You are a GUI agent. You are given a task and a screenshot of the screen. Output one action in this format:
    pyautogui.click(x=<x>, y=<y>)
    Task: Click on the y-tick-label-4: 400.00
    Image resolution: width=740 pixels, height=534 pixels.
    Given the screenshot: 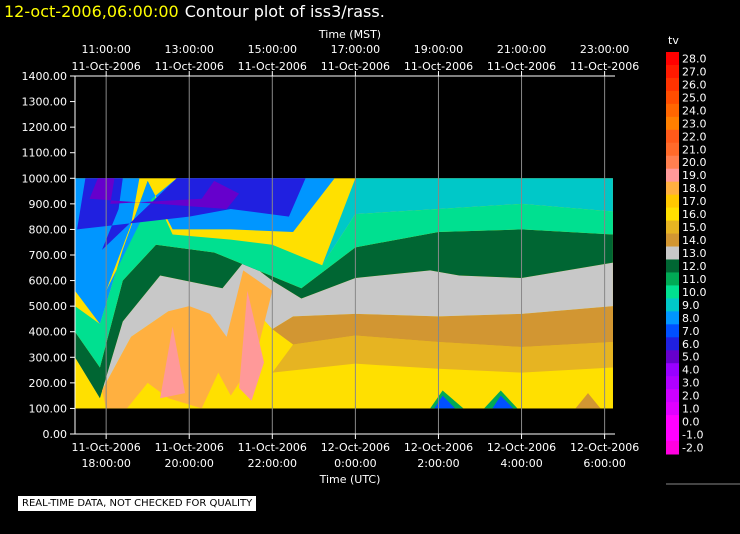 What is the action you would take?
    pyautogui.click(x=48, y=332)
    